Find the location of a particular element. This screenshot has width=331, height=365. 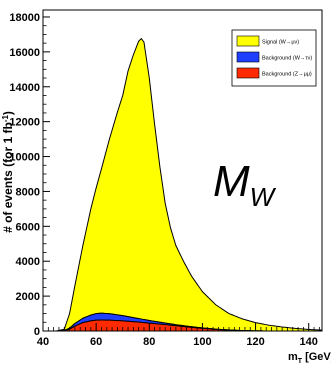

y-tick-label: 12000 is located at coordinates (24, 123).